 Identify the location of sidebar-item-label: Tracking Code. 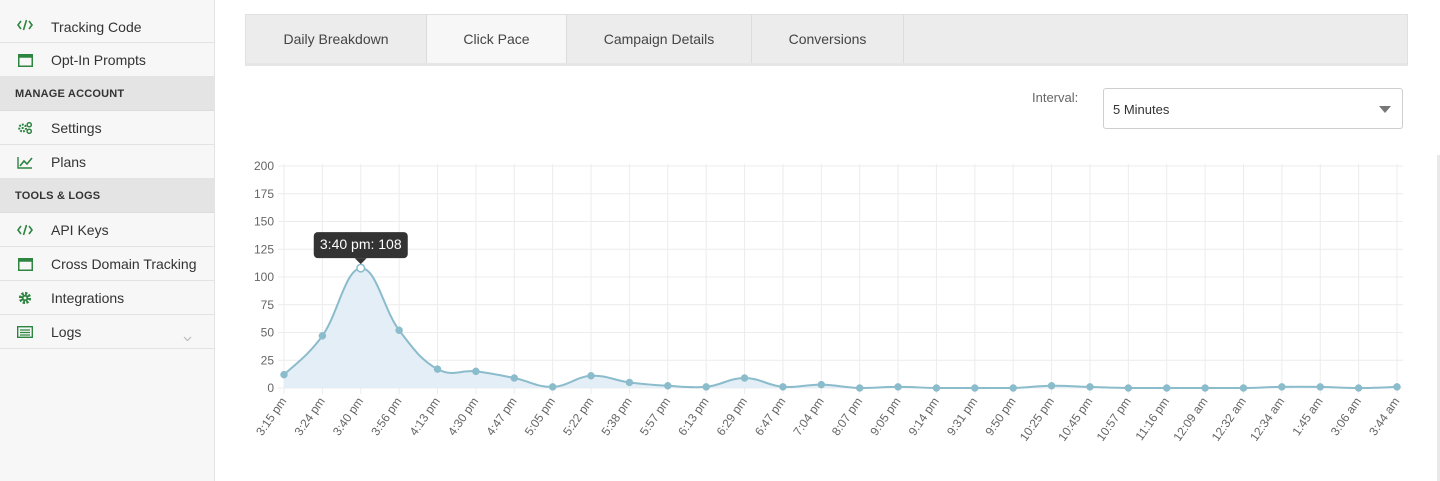
(96, 27).